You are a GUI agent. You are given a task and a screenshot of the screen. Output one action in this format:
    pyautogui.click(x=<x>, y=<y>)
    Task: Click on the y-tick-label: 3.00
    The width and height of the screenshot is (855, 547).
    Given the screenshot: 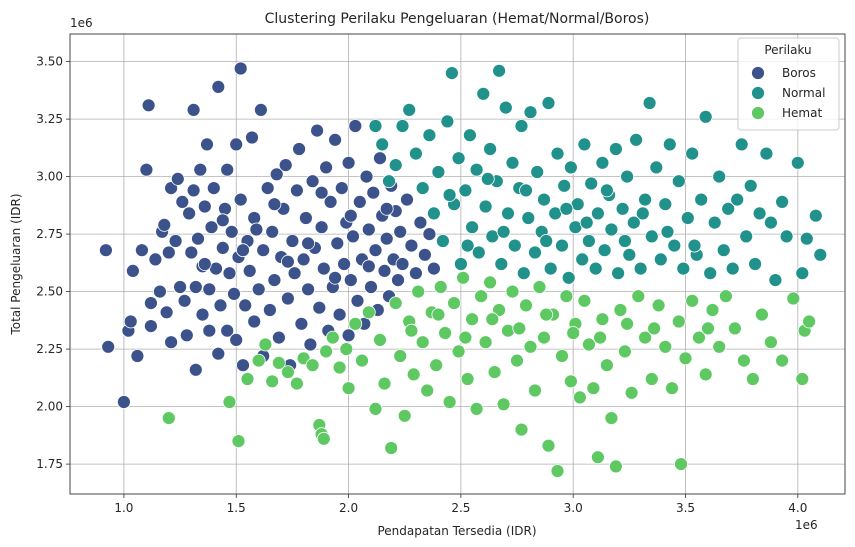 What is the action you would take?
    pyautogui.click(x=49, y=177)
    